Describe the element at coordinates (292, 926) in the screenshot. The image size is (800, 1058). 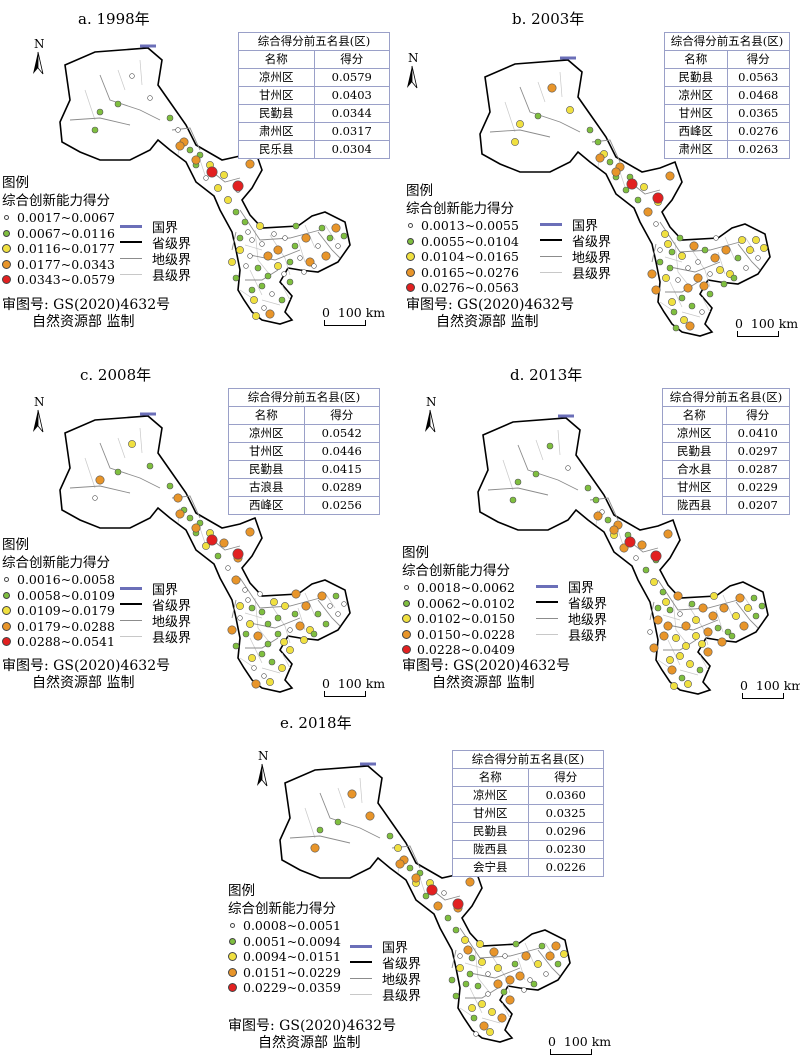
I see `legend-range-label: 0.0008~0.0051` at that location.